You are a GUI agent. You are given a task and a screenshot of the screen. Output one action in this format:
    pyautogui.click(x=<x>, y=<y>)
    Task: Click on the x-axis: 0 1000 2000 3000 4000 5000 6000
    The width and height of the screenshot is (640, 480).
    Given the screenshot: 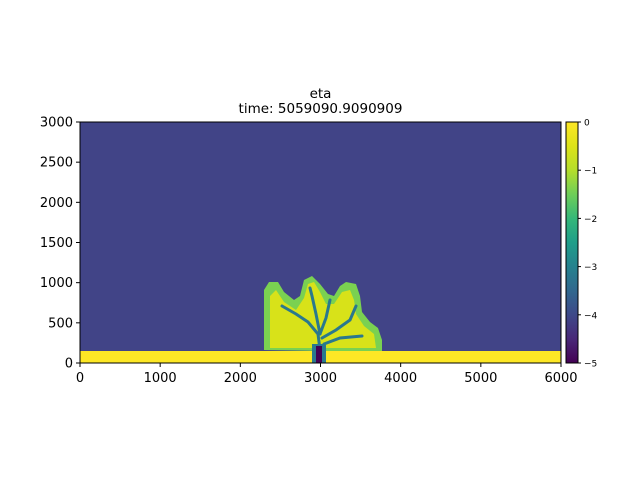 What is the action you would take?
    pyautogui.click(x=327, y=374)
    